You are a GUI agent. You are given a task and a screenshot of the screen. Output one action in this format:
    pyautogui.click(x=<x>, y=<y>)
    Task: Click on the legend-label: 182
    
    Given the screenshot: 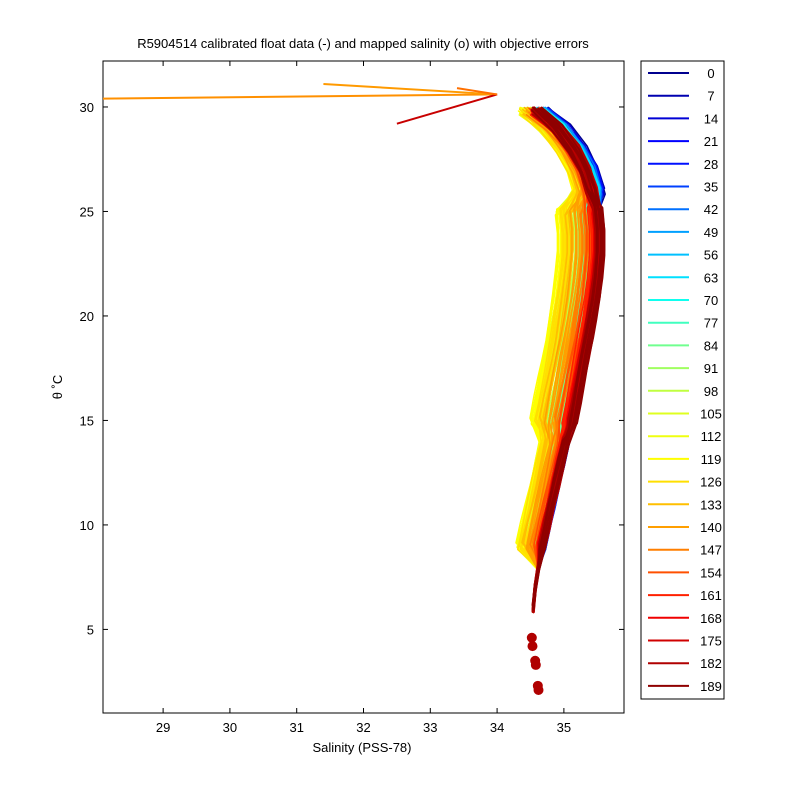 What is the action you would take?
    pyautogui.click(x=711, y=663)
    